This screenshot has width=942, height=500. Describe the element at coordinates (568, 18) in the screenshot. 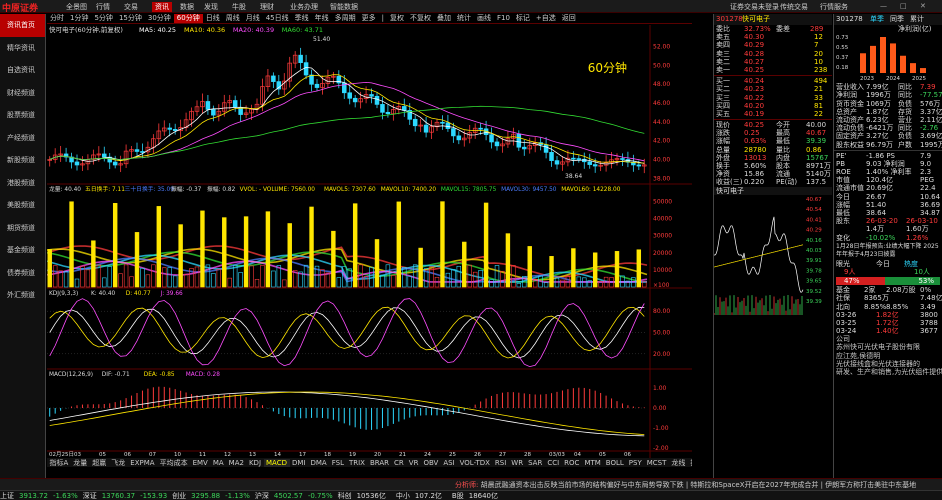

I see `chart-toolbar-item: 返回` at that location.